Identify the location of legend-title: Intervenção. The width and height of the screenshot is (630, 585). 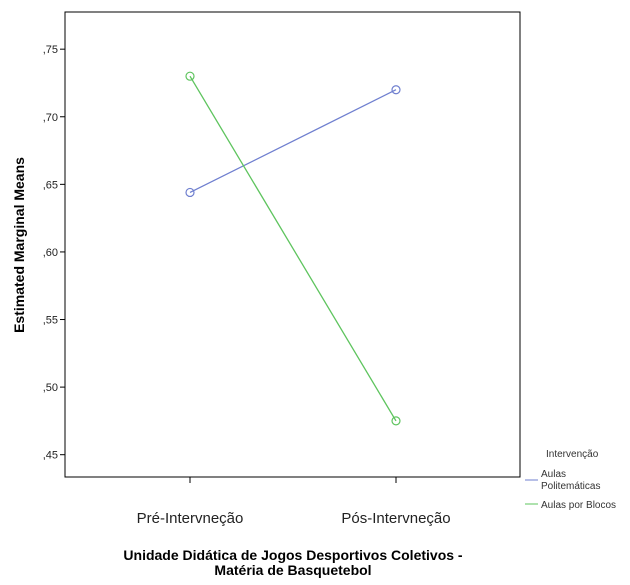
(572, 454).